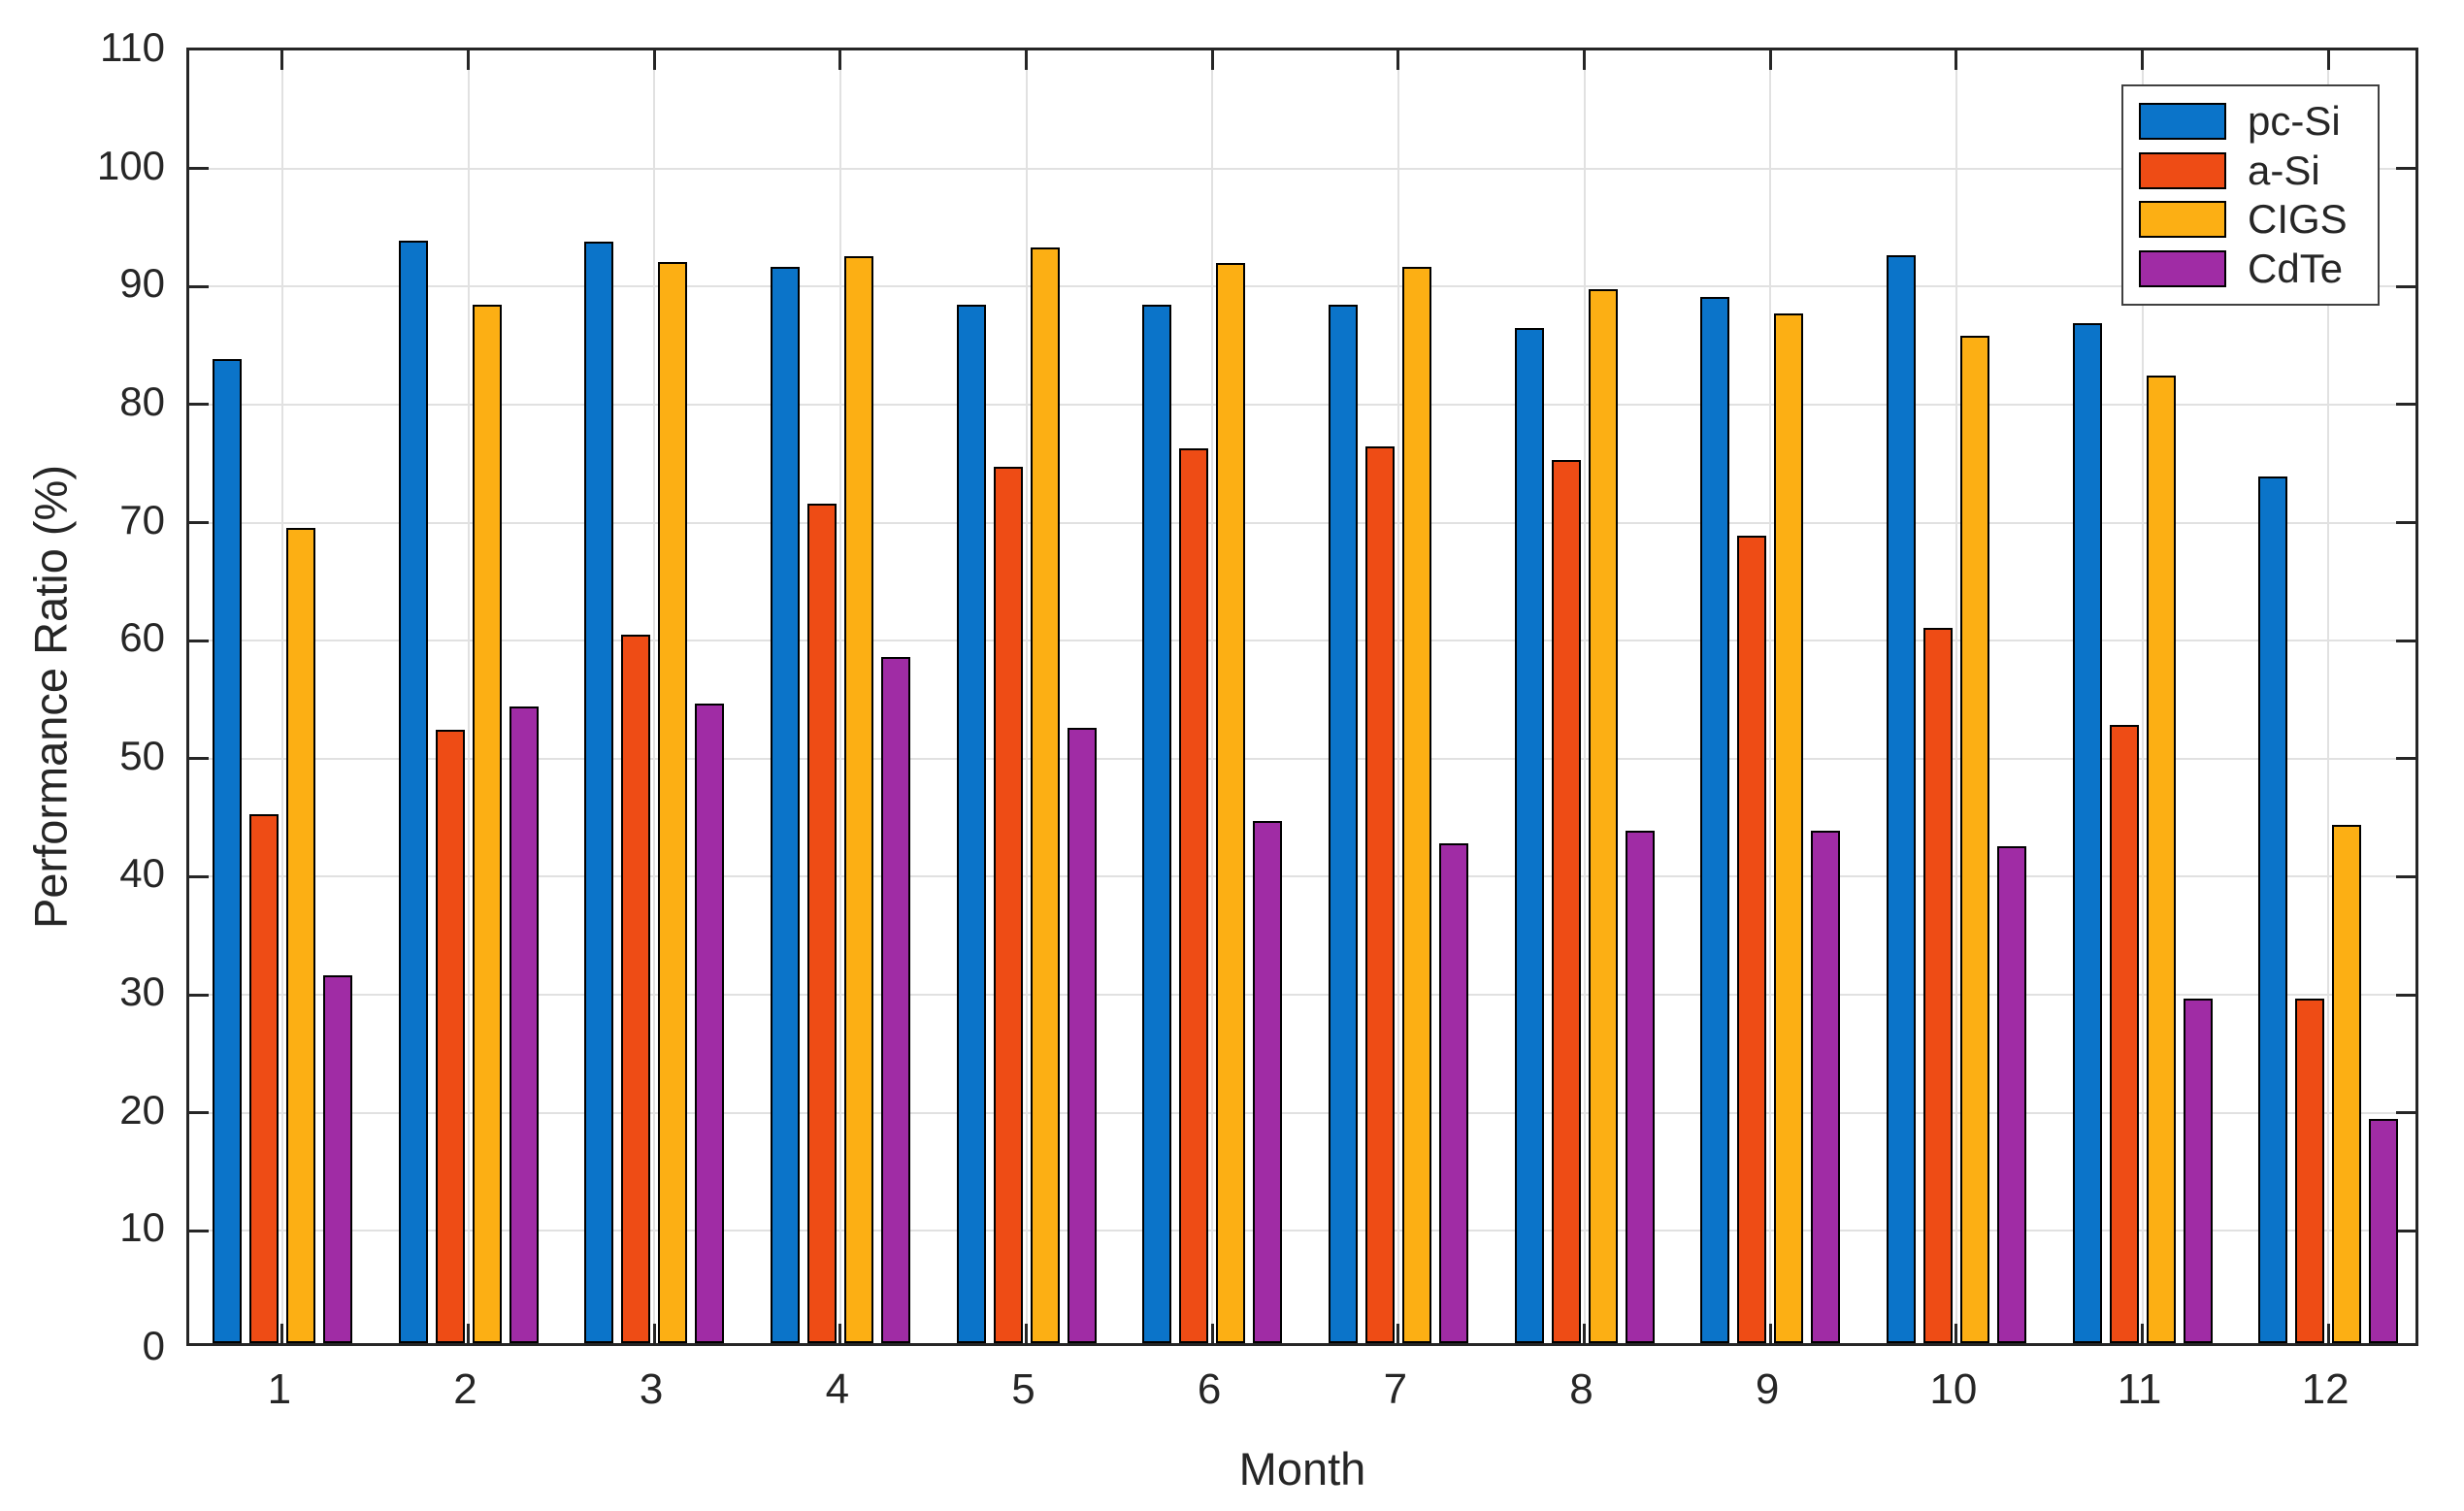  I want to click on legend-item-a-Si: a-Si, so click(2250, 170).